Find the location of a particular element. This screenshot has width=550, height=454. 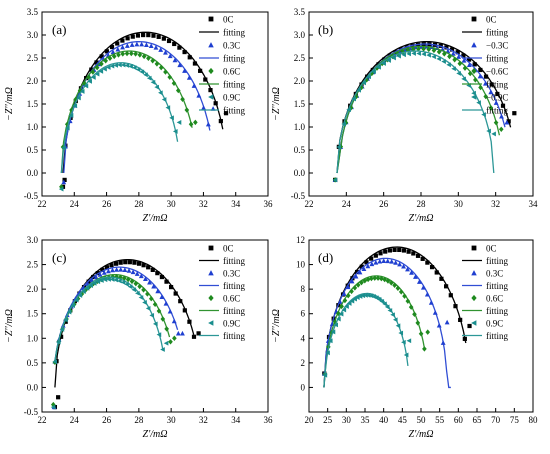

legend-marker is located at coordinates (211, 19).